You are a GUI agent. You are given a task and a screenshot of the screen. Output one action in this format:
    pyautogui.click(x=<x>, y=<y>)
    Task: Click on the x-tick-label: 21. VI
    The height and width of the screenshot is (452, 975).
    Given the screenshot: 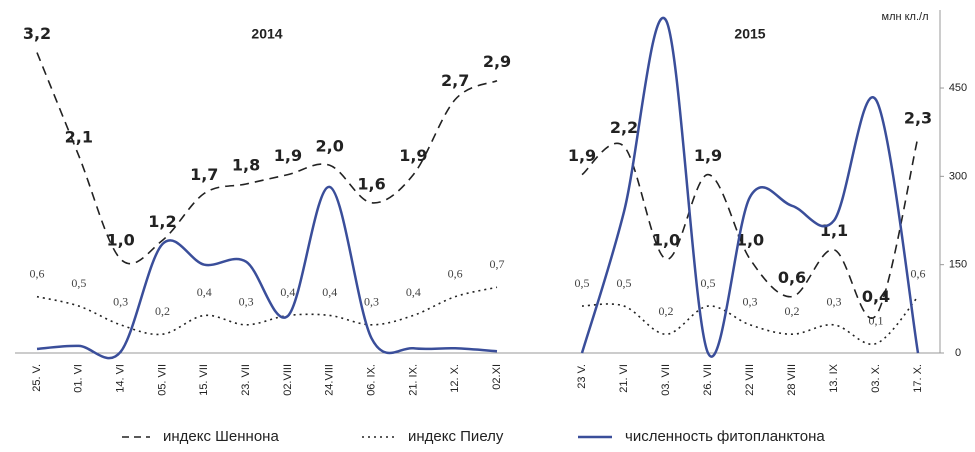 What is the action you would take?
    pyautogui.click(x=624, y=378)
    